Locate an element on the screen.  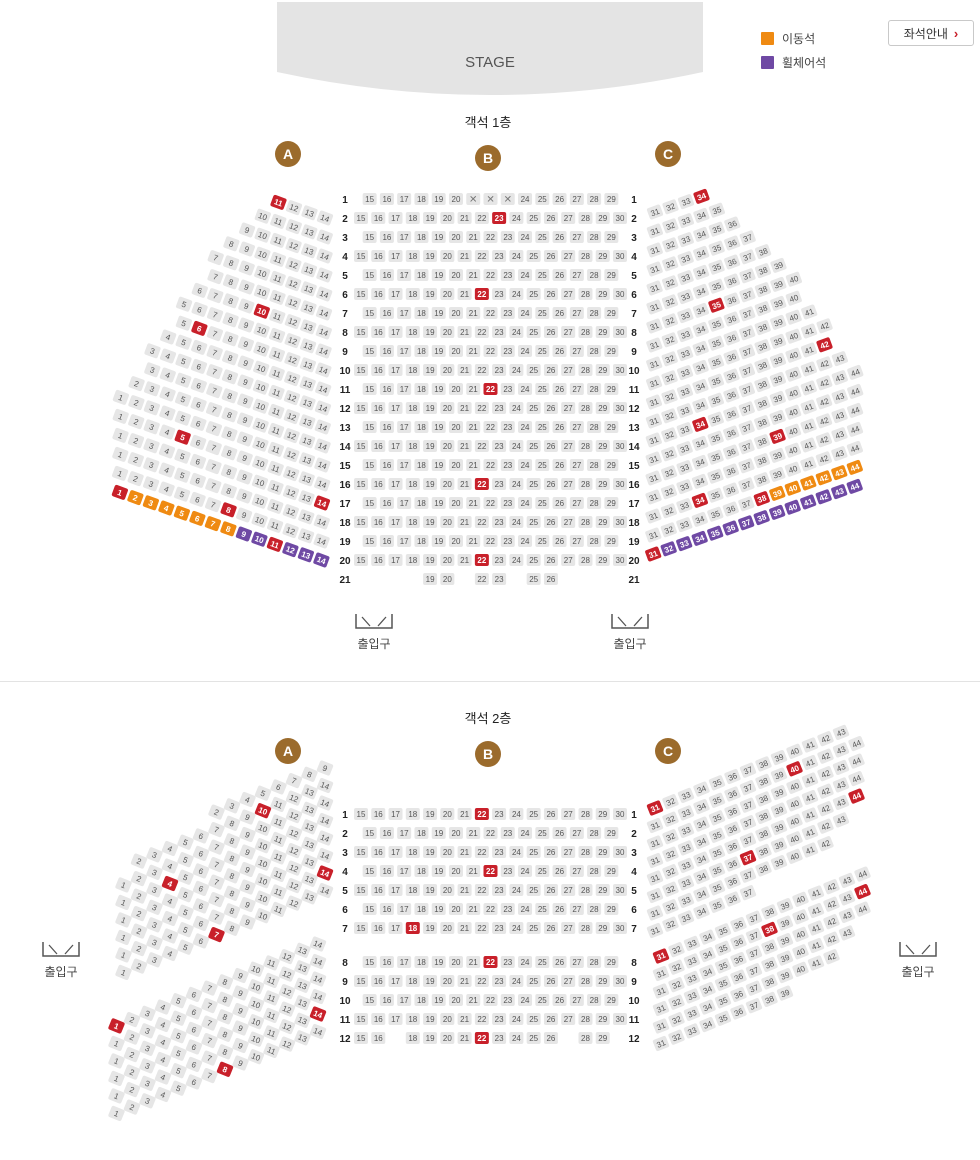
right-wing-seat: 41 is located at coordinates (810, 815).